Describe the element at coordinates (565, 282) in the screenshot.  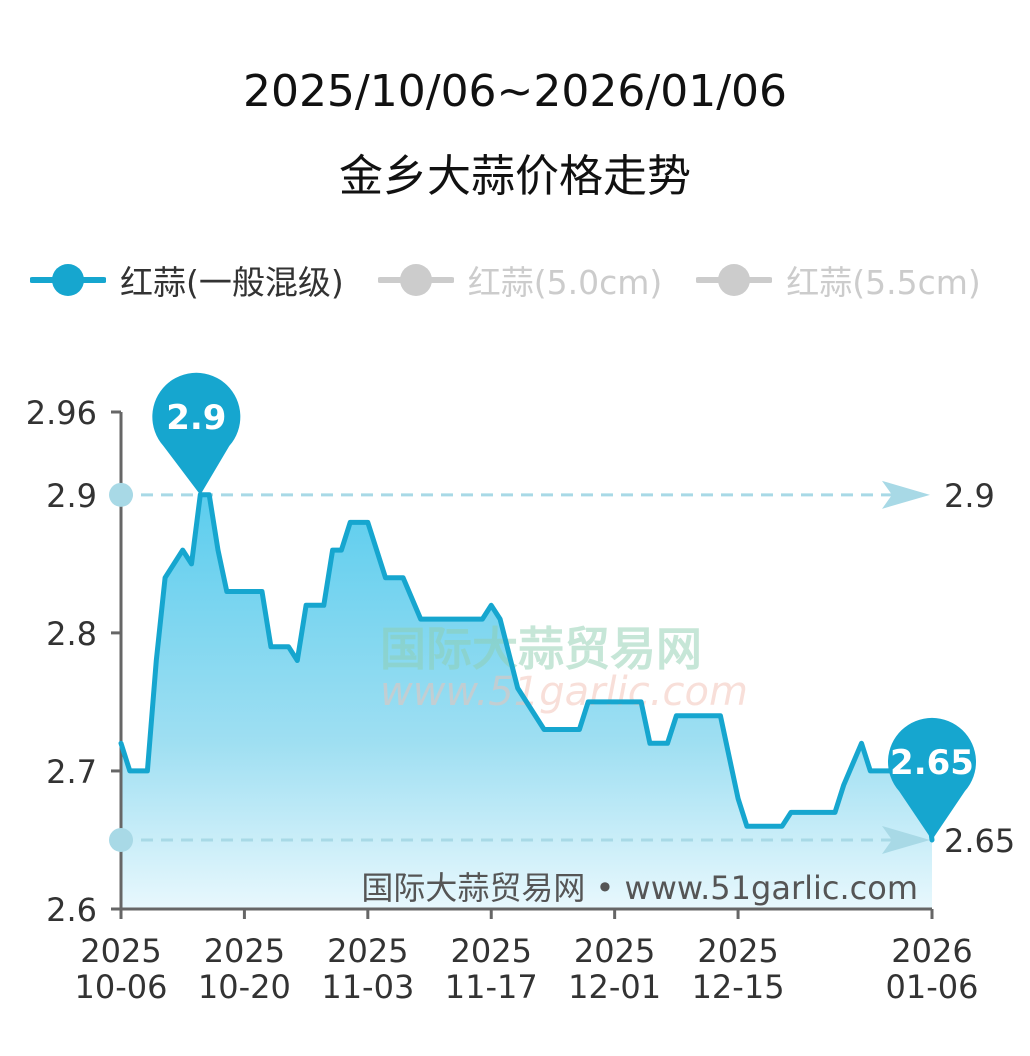
I see `legend-label: 红蒜(5.0cm)` at that location.